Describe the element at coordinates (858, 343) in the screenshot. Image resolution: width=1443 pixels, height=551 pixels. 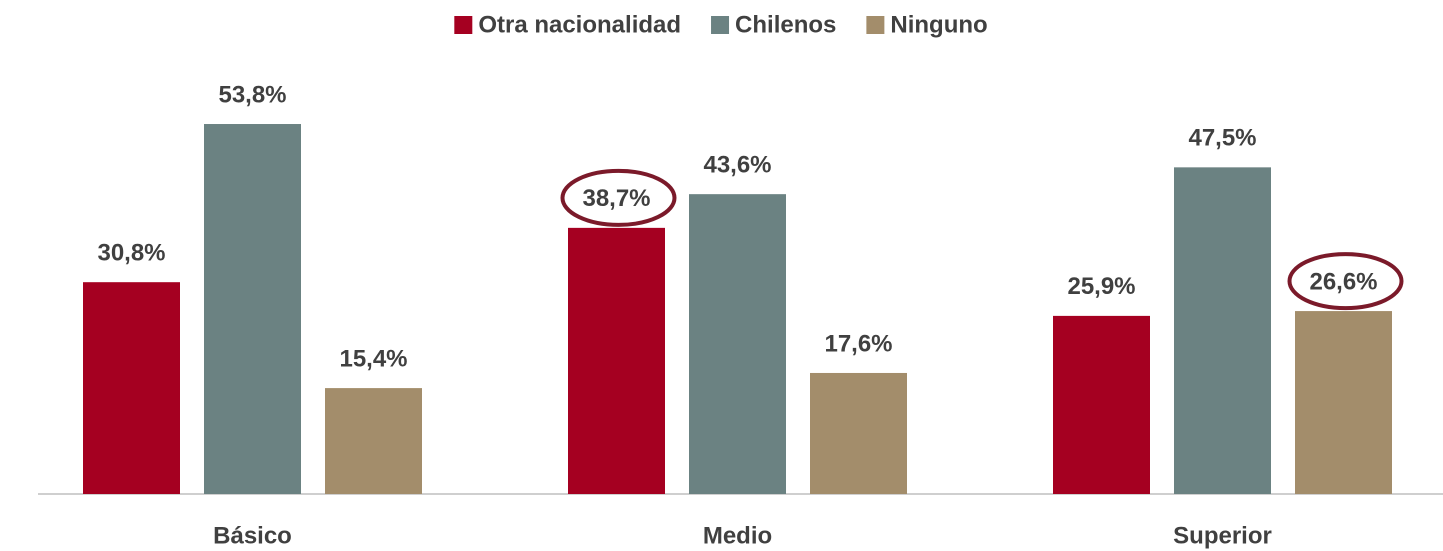
I see `data-label: 17,6%` at that location.